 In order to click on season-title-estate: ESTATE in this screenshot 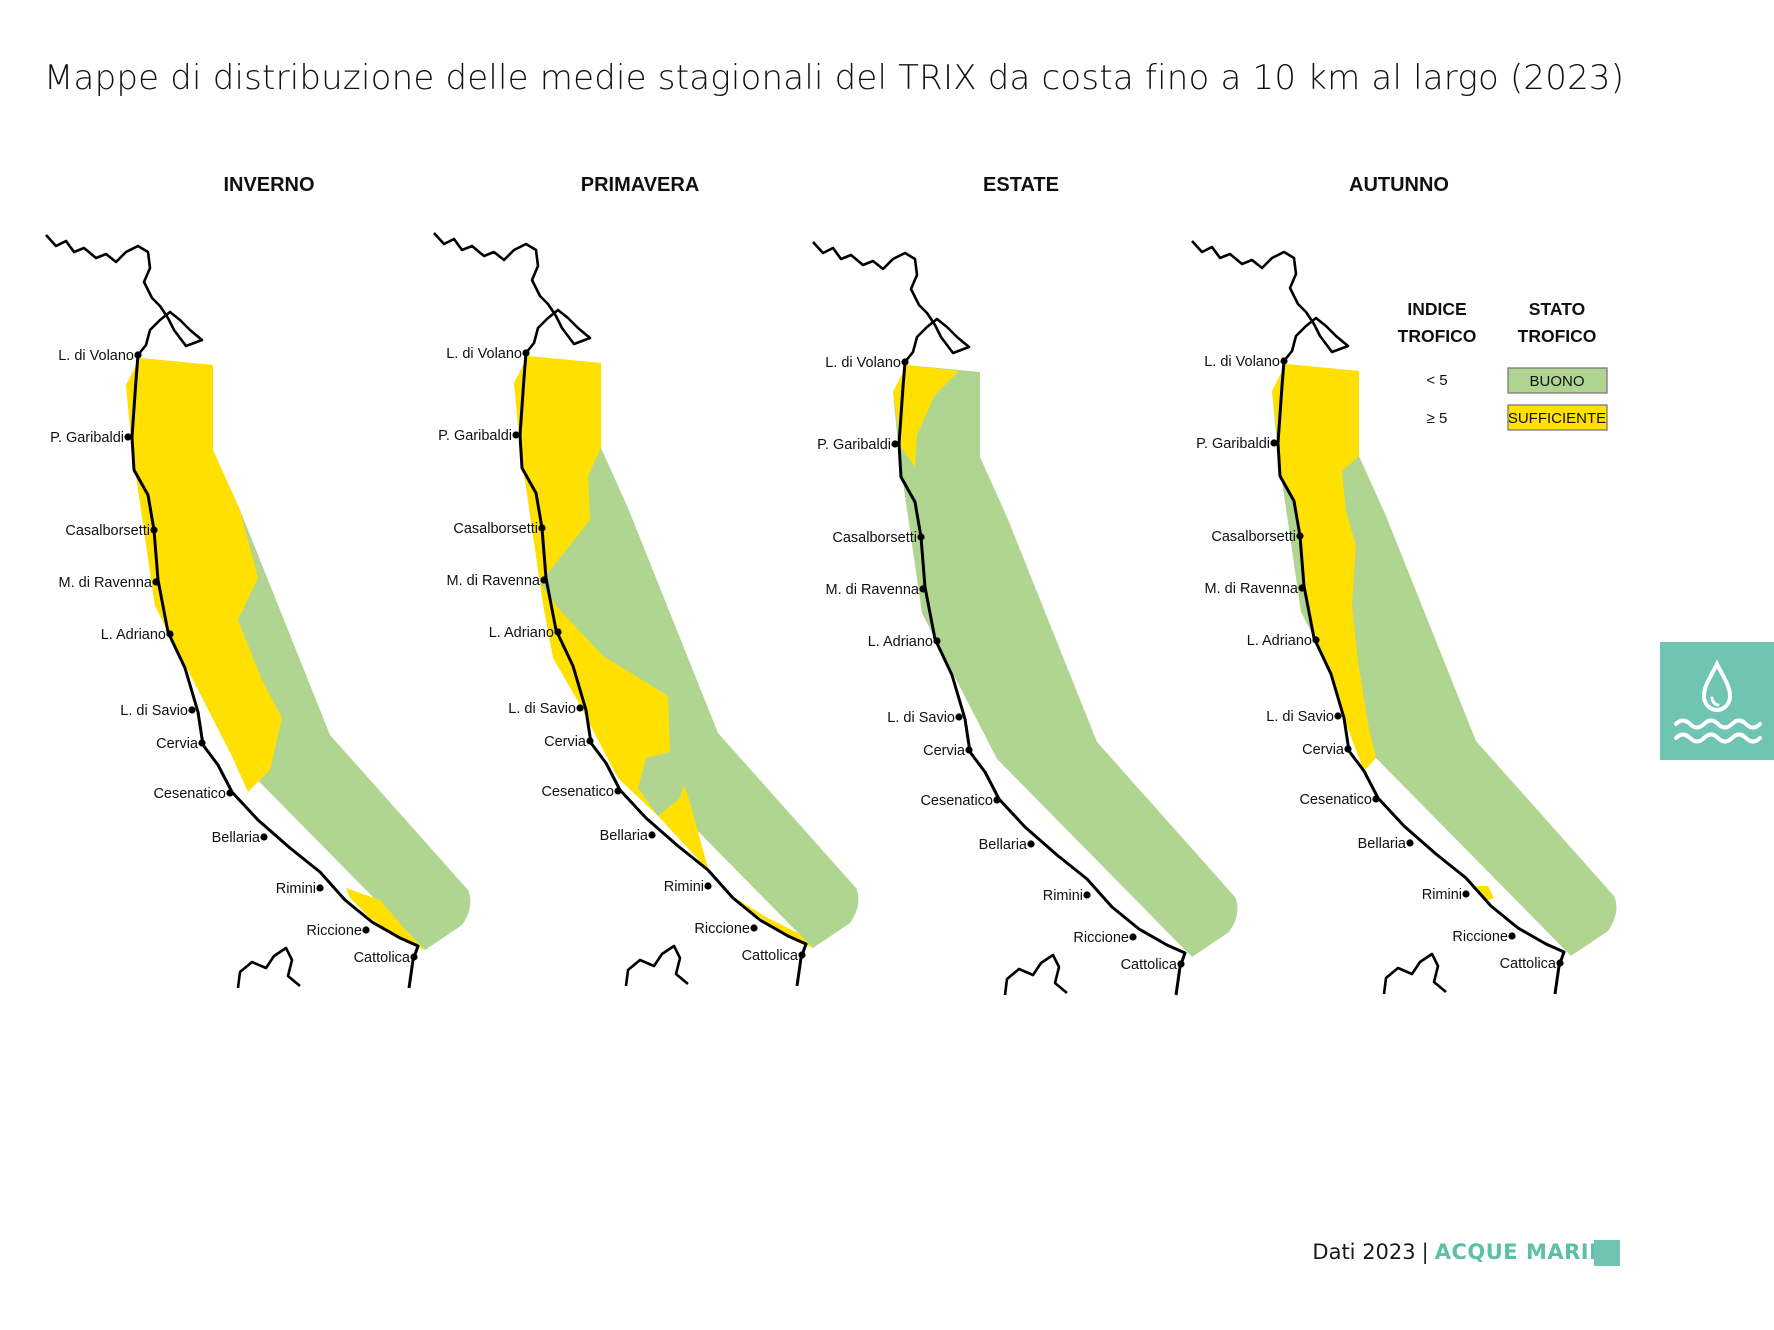, I will do `click(1021, 185)`.